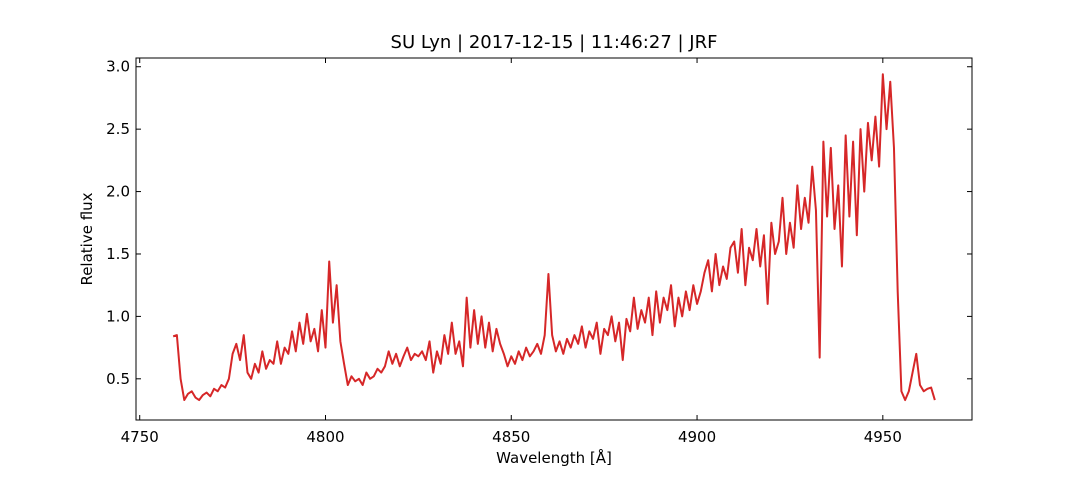 This screenshot has height=484, width=1080. What do you see at coordinates (118, 379) in the screenshot?
I see `y-tick-label: 0.5` at bounding box center [118, 379].